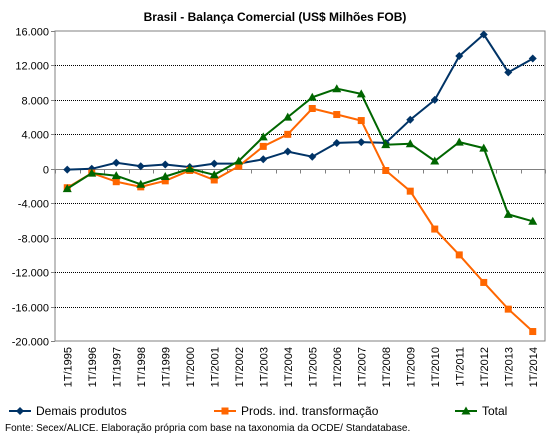 The image size is (550, 441). What do you see at coordinates (166, 367) in the screenshot?
I see `x-tick-label: 1T/1999` at bounding box center [166, 367].